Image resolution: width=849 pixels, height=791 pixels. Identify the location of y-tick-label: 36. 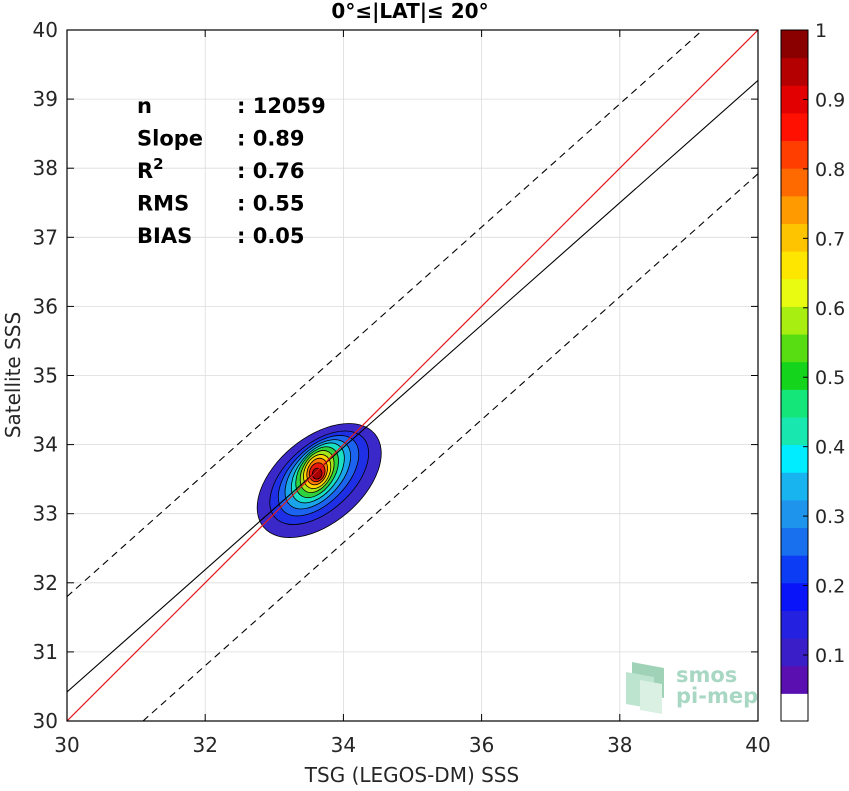
(45, 306).